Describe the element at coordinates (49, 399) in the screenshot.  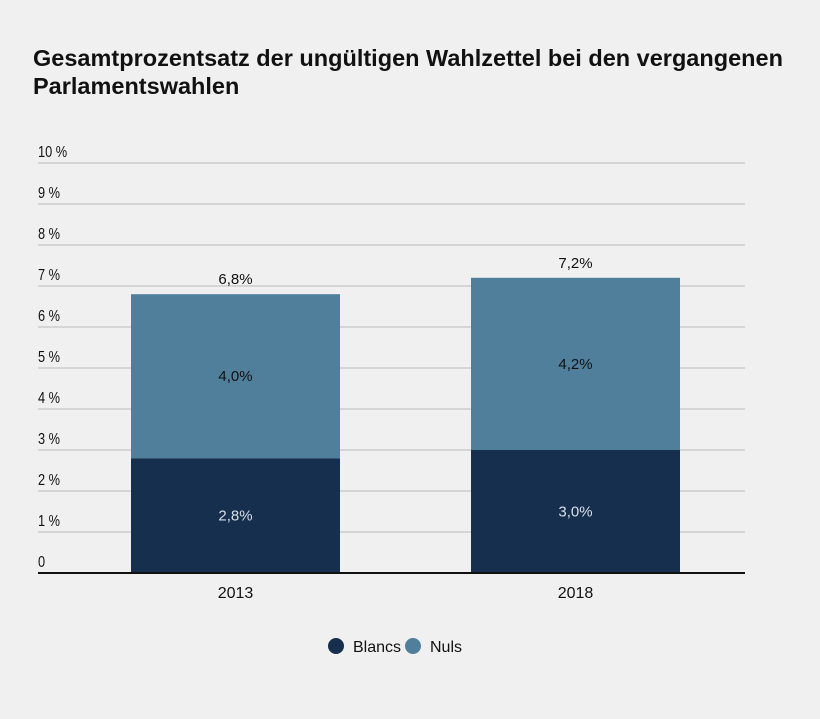
I see `y-tick-label: 4 %` at that location.